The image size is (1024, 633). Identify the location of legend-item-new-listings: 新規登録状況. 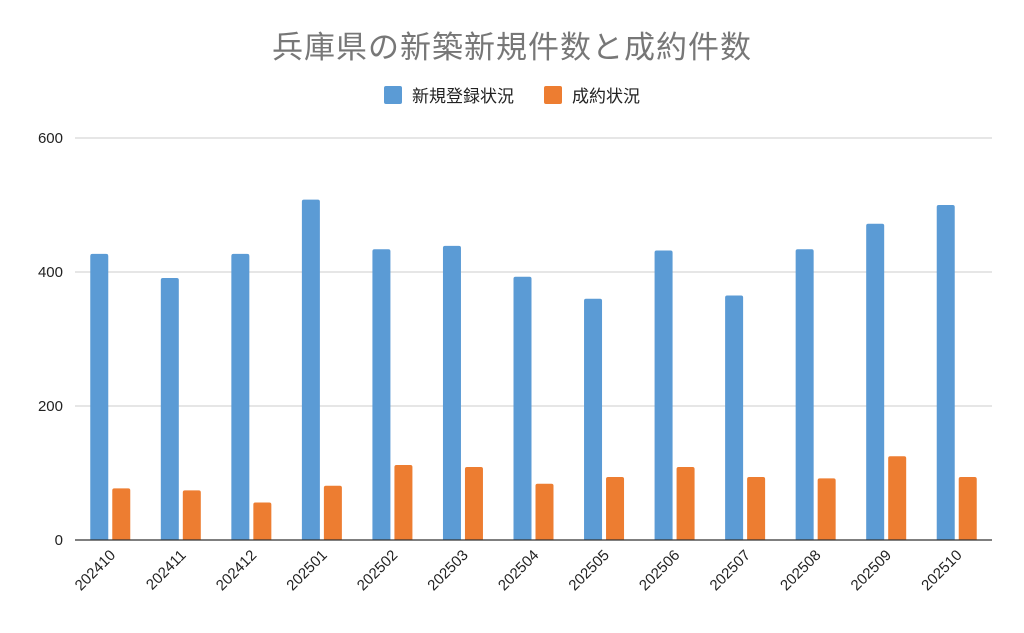
(449, 94).